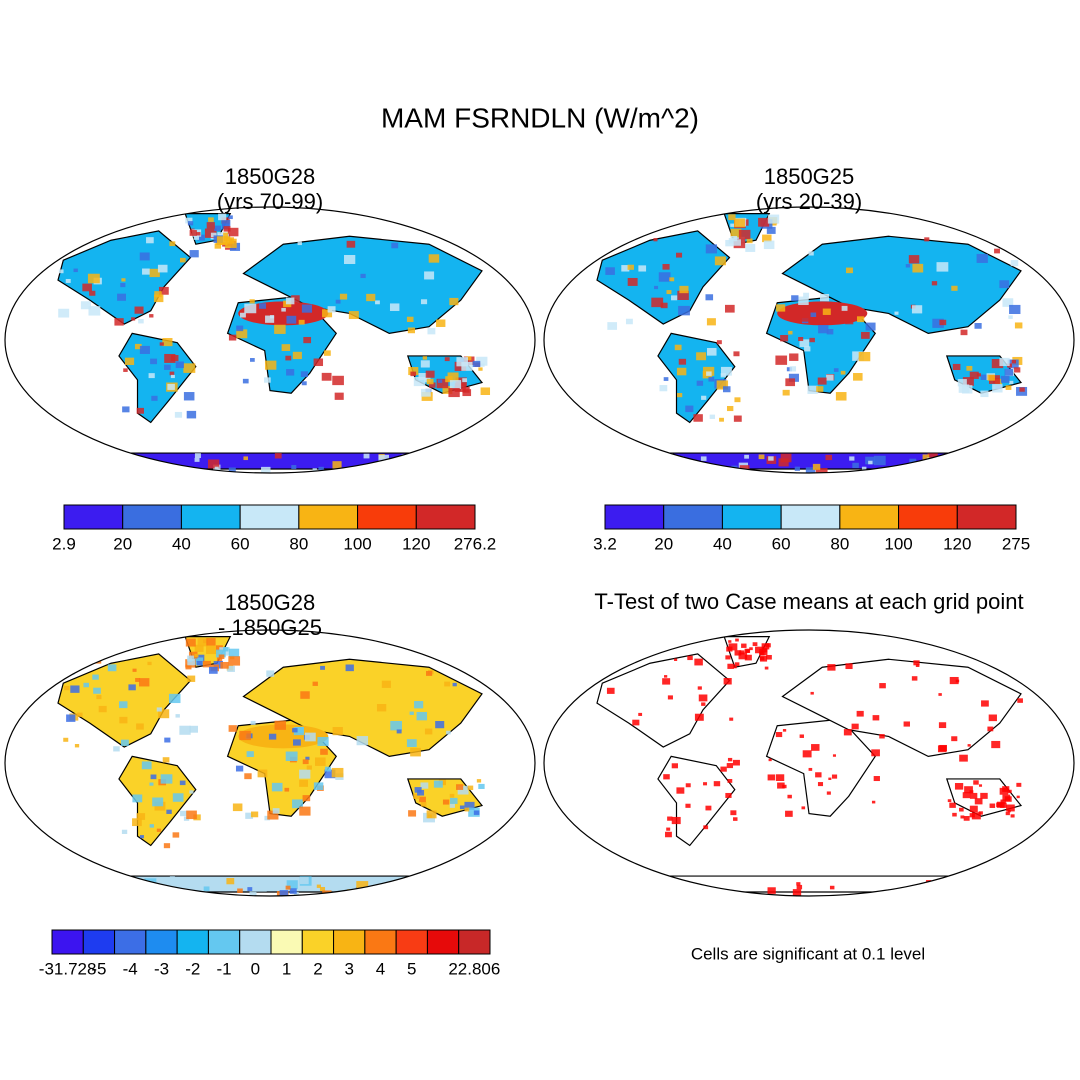 The width and height of the screenshot is (1080, 1080). I want to click on panel-title: (yrs 70-99), so click(270, 201).